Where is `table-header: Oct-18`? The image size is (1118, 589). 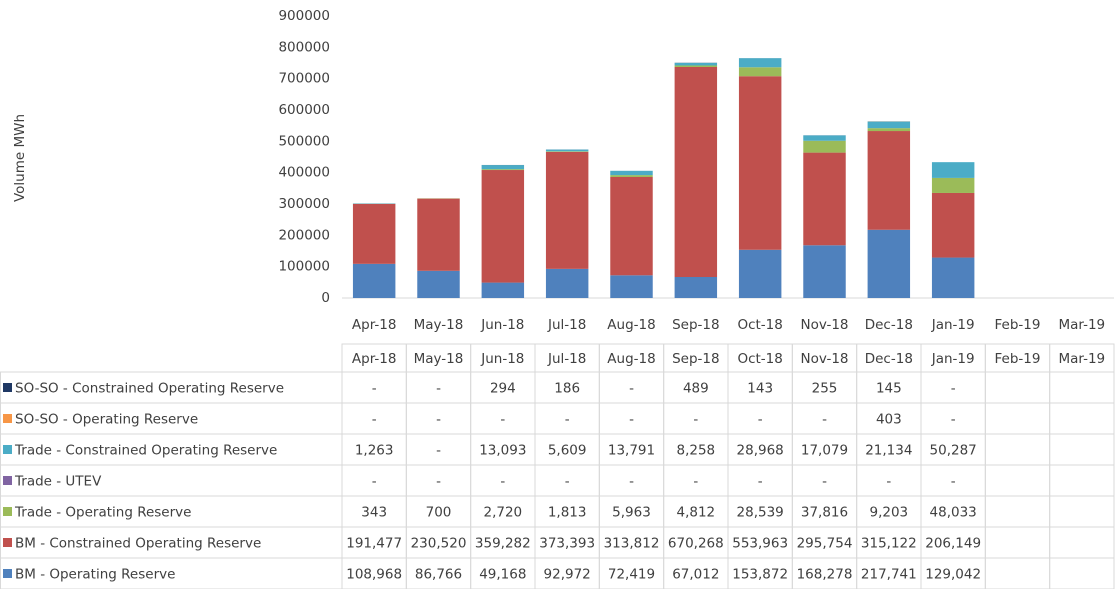 table-header: Oct-18 is located at coordinates (759, 359).